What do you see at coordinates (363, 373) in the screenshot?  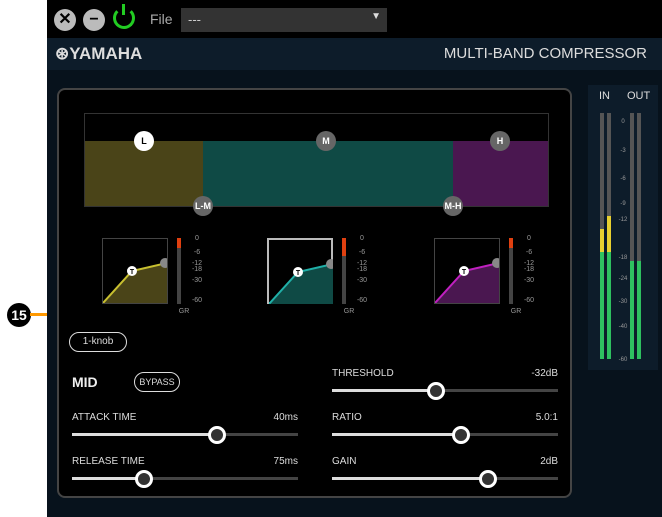 I see `threshold-label: THRESHOLD` at bounding box center [363, 373].